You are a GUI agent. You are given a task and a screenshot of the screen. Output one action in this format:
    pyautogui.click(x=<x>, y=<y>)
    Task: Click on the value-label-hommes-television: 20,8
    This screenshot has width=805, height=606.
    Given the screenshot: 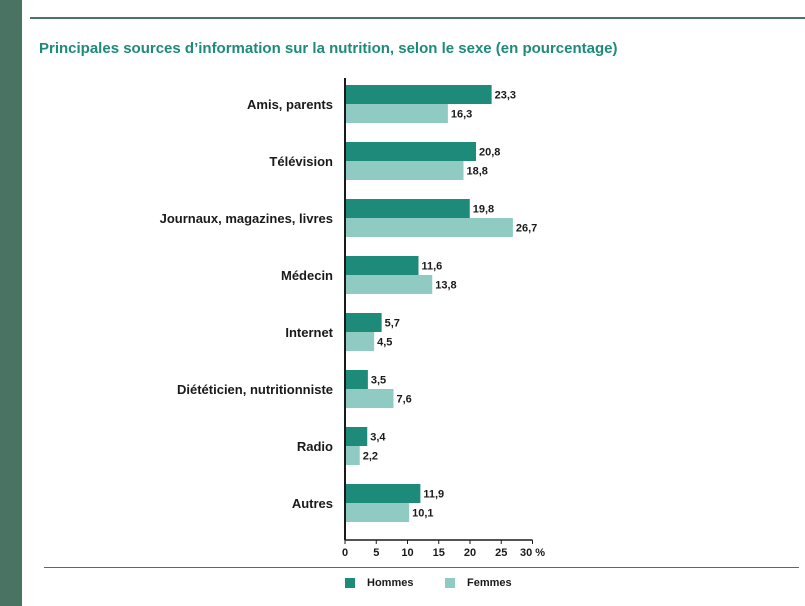 What is the action you would take?
    pyautogui.click(x=489, y=153)
    